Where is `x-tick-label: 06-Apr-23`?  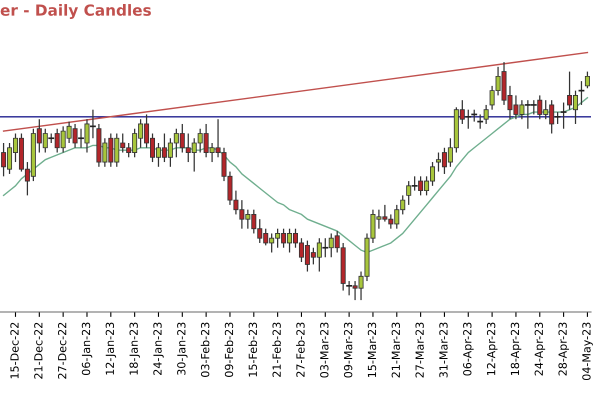
x-tick-label: 06-Apr-23 is located at coordinates (468, 349).